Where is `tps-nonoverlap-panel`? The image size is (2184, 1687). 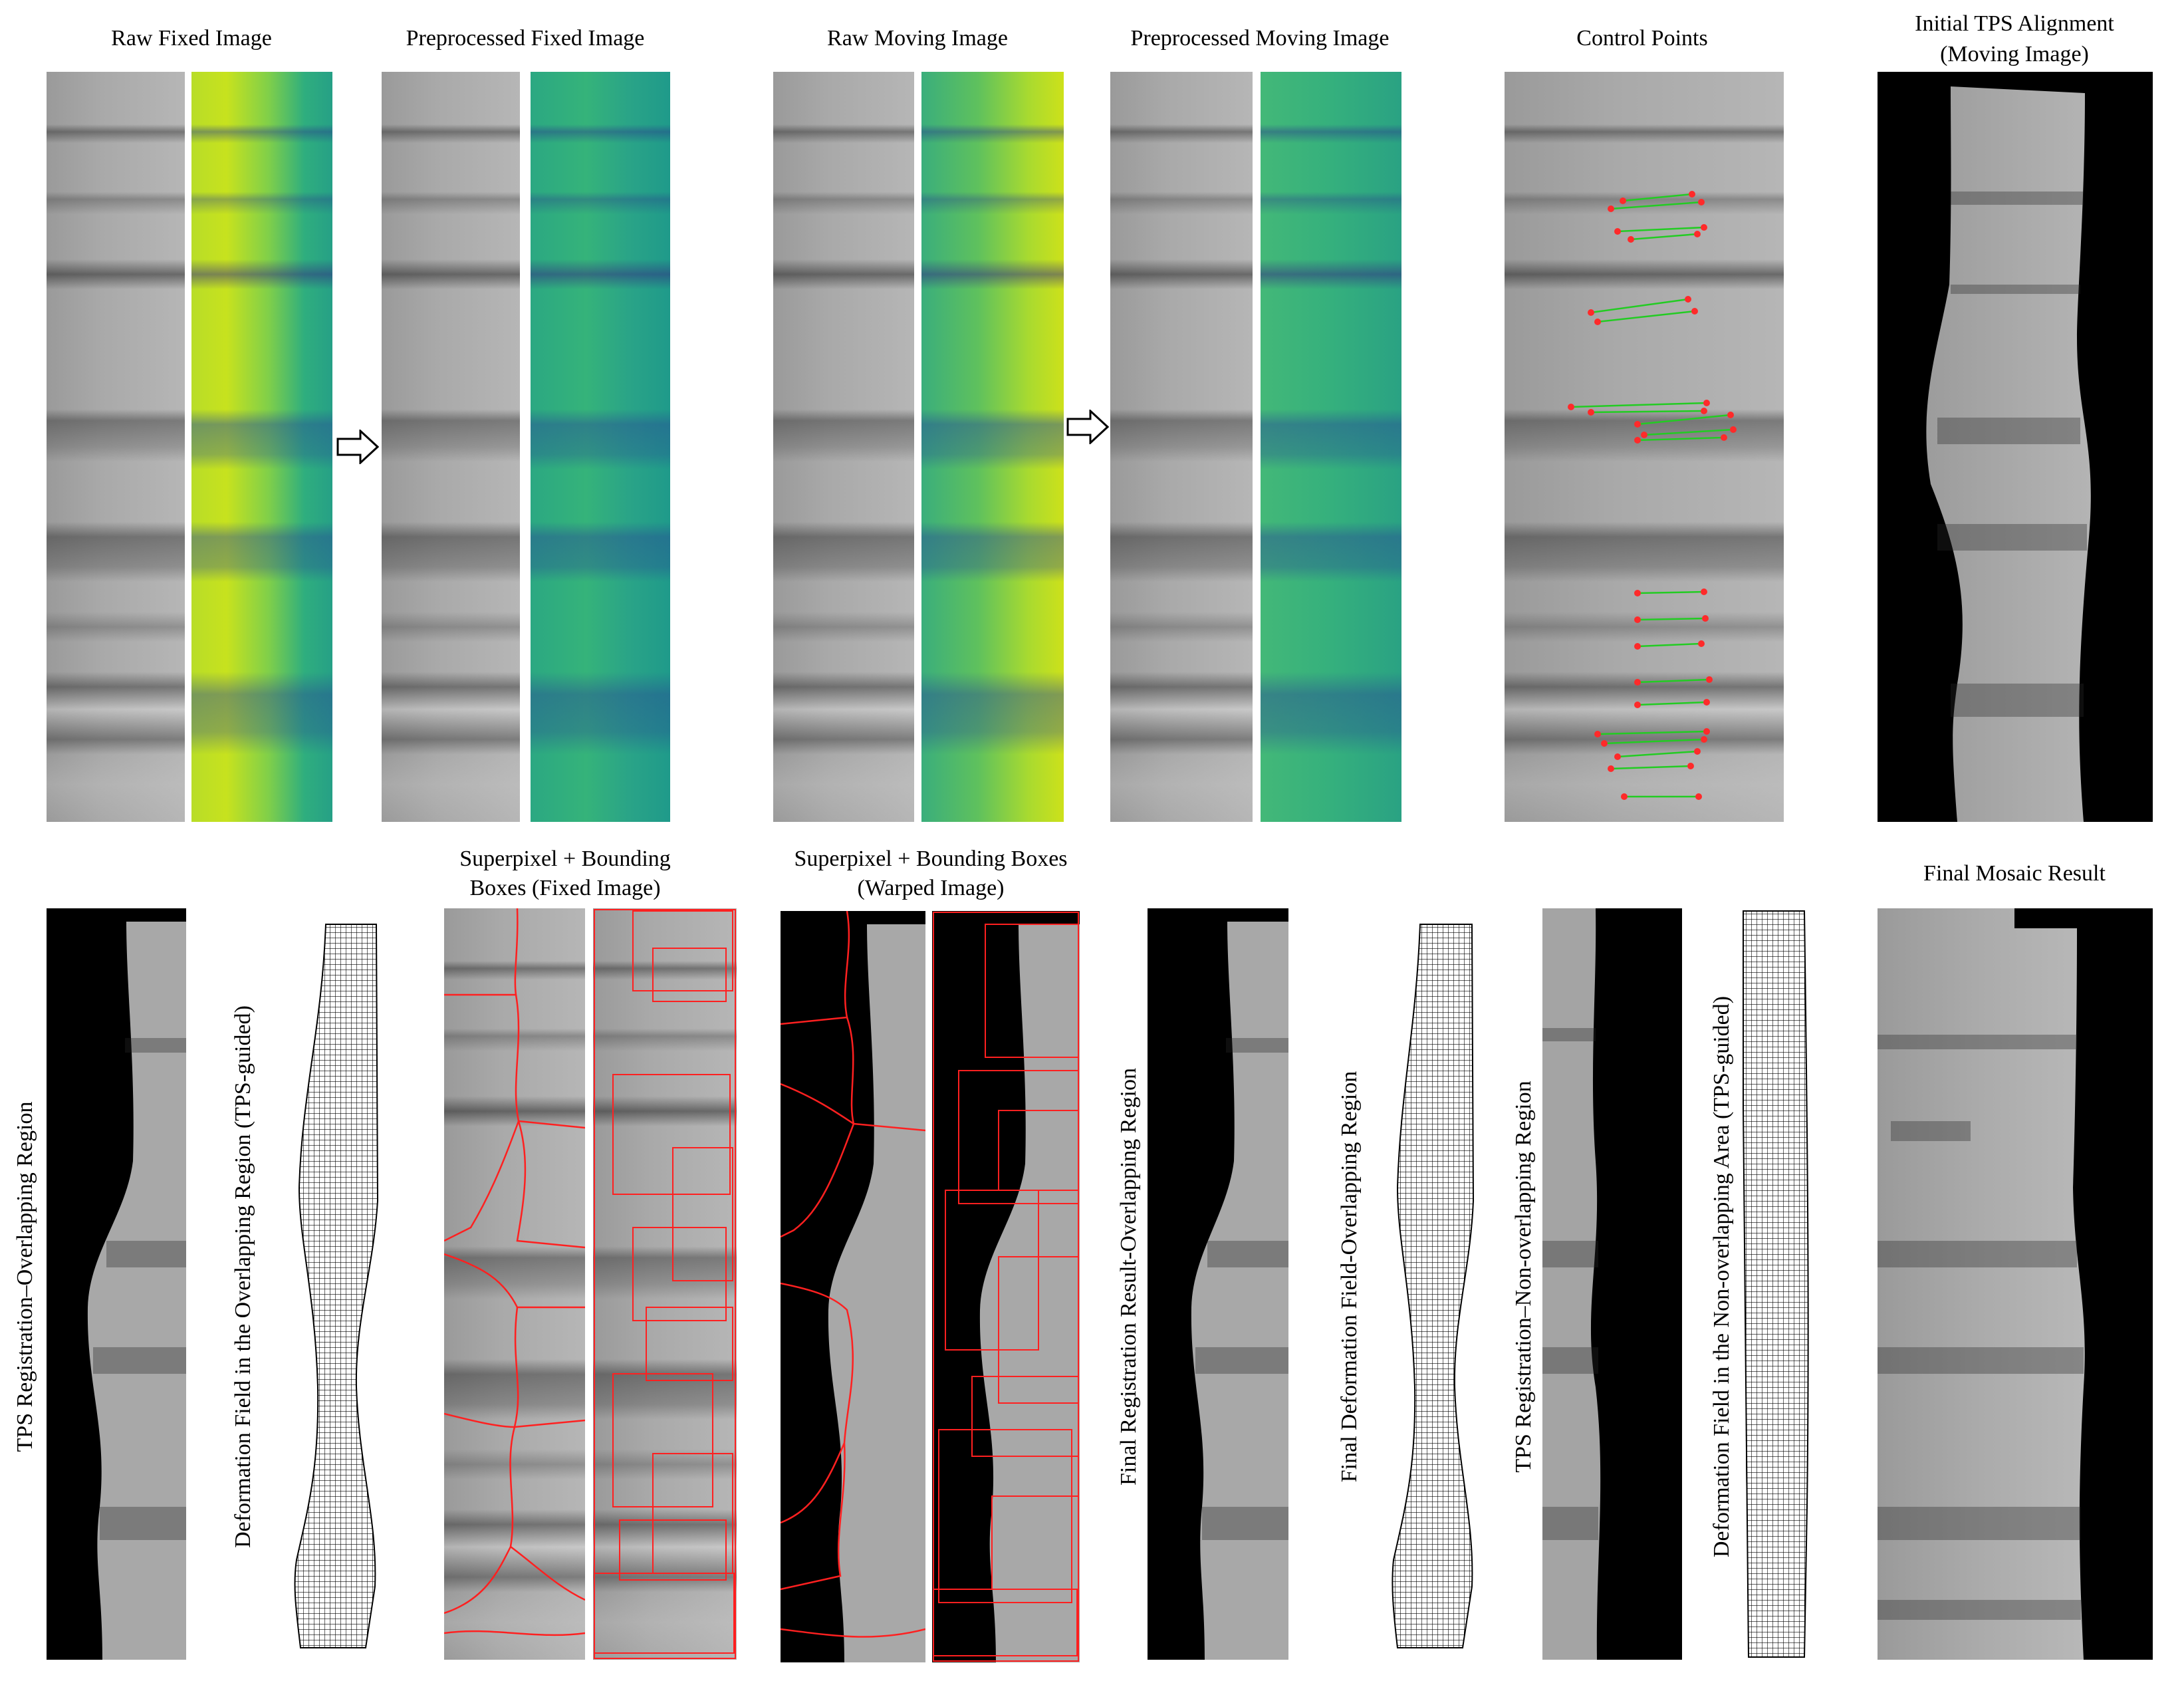
tps-nonoverlap-panel is located at coordinates (1612, 1284).